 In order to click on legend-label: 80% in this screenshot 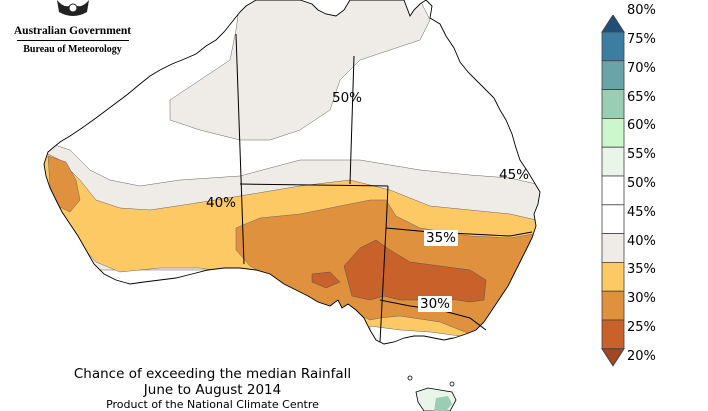, I will do `click(641, 11)`.